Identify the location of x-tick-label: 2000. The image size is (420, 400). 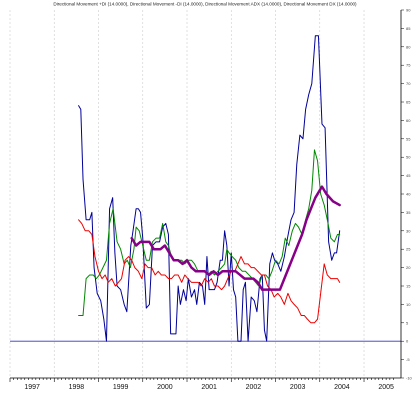
(165, 387).